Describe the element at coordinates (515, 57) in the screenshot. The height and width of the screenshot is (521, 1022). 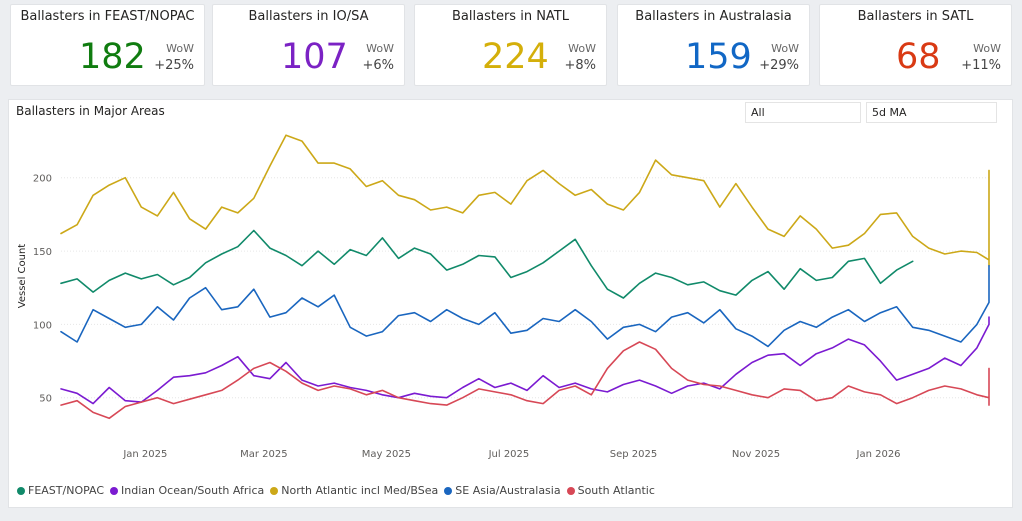
I see `kpi-value: 224` at that location.